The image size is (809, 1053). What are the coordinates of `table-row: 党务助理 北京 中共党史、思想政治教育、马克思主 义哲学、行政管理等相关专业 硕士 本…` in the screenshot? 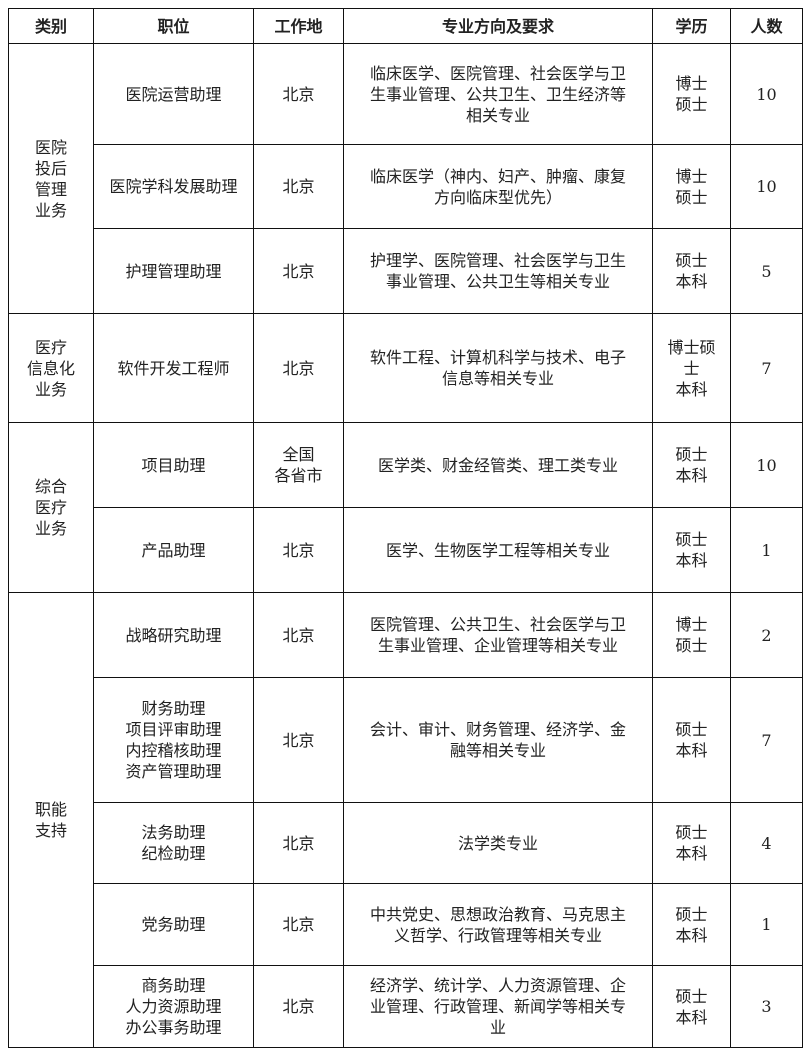 It's located at (406, 924).